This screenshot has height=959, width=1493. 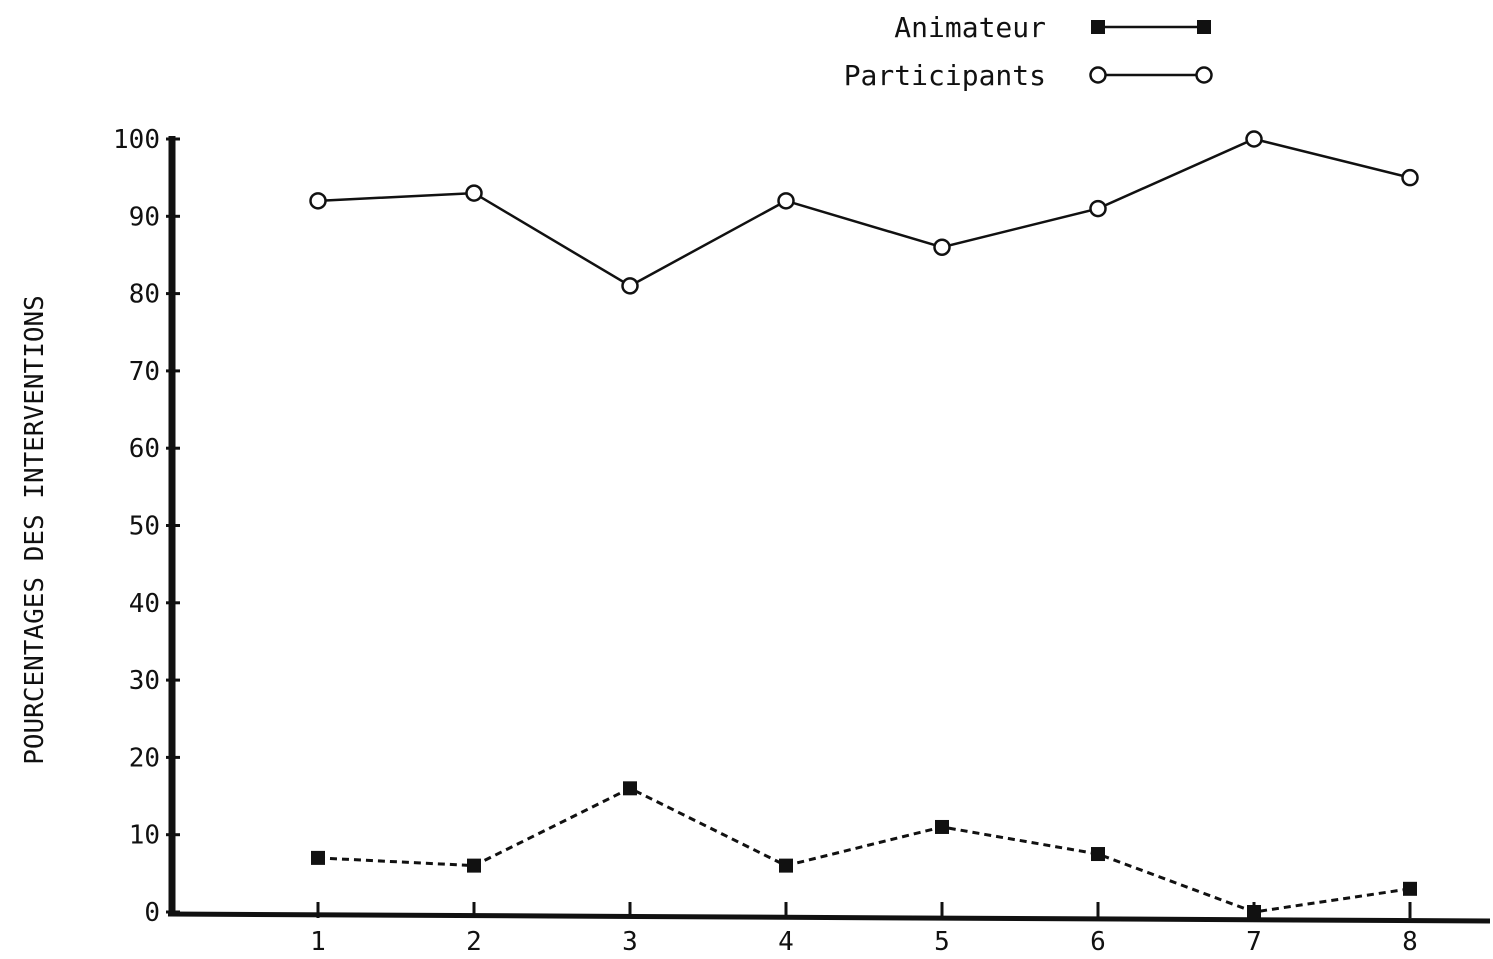 I want to click on series-participants, so click(x=864, y=212).